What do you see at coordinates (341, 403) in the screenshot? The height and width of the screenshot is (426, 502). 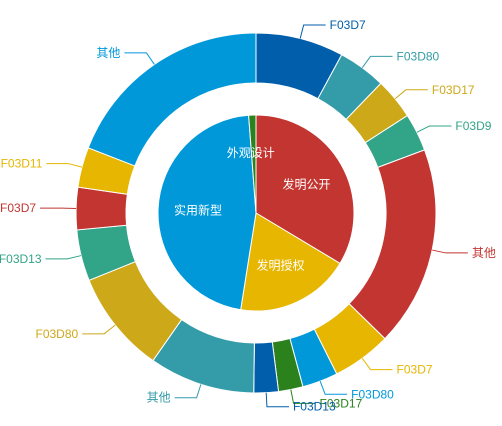 I see `outer-label-f03d17-8: F03D17` at bounding box center [341, 403].